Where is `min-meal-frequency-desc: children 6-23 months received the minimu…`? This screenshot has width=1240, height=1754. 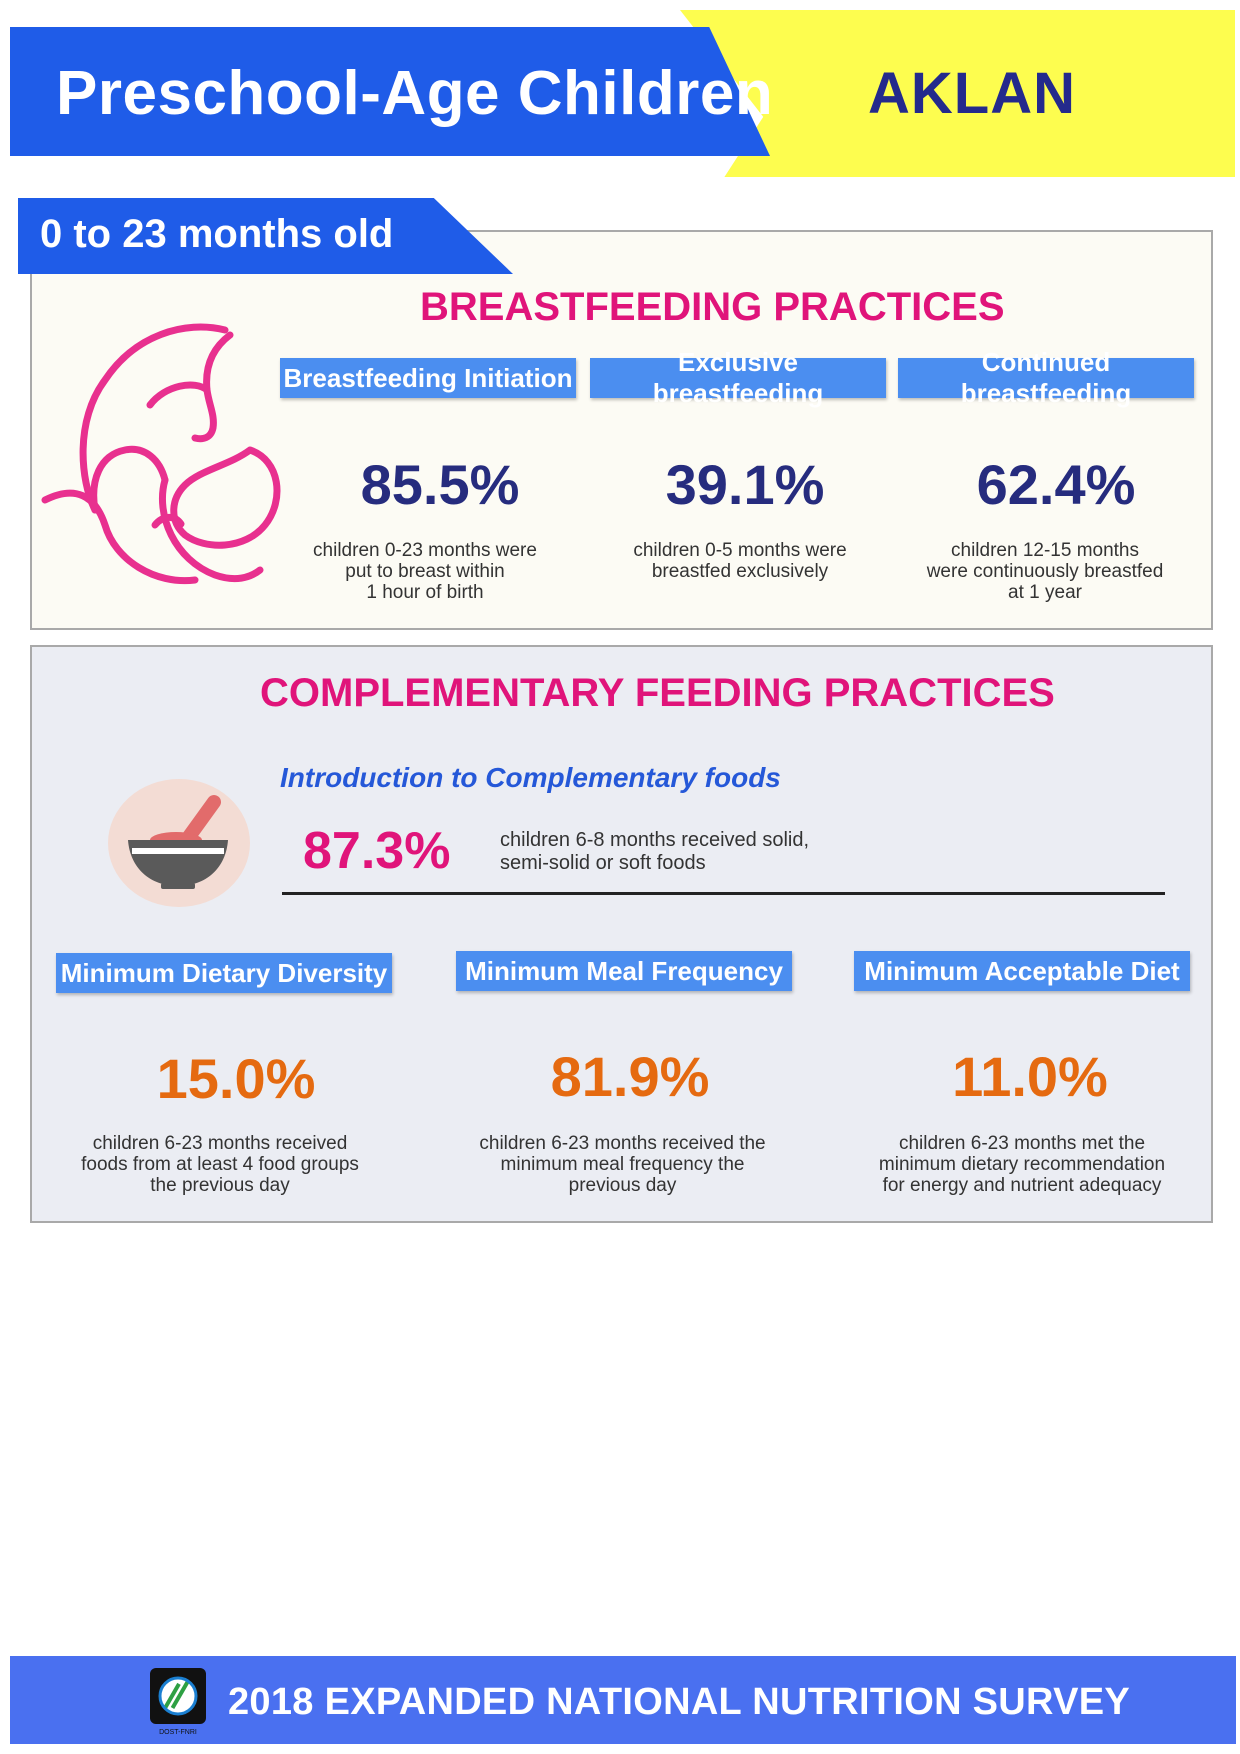 min-meal-frequency-desc: children 6-23 months received the minimu… is located at coordinates (622, 1164).